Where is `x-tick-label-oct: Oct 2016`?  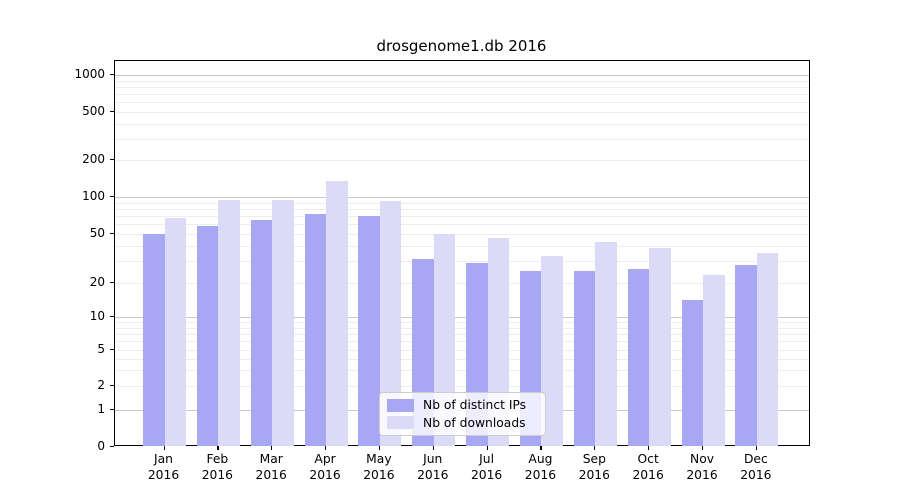
x-tick-label-oct: Oct 2016 is located at coordinates (648, 467).